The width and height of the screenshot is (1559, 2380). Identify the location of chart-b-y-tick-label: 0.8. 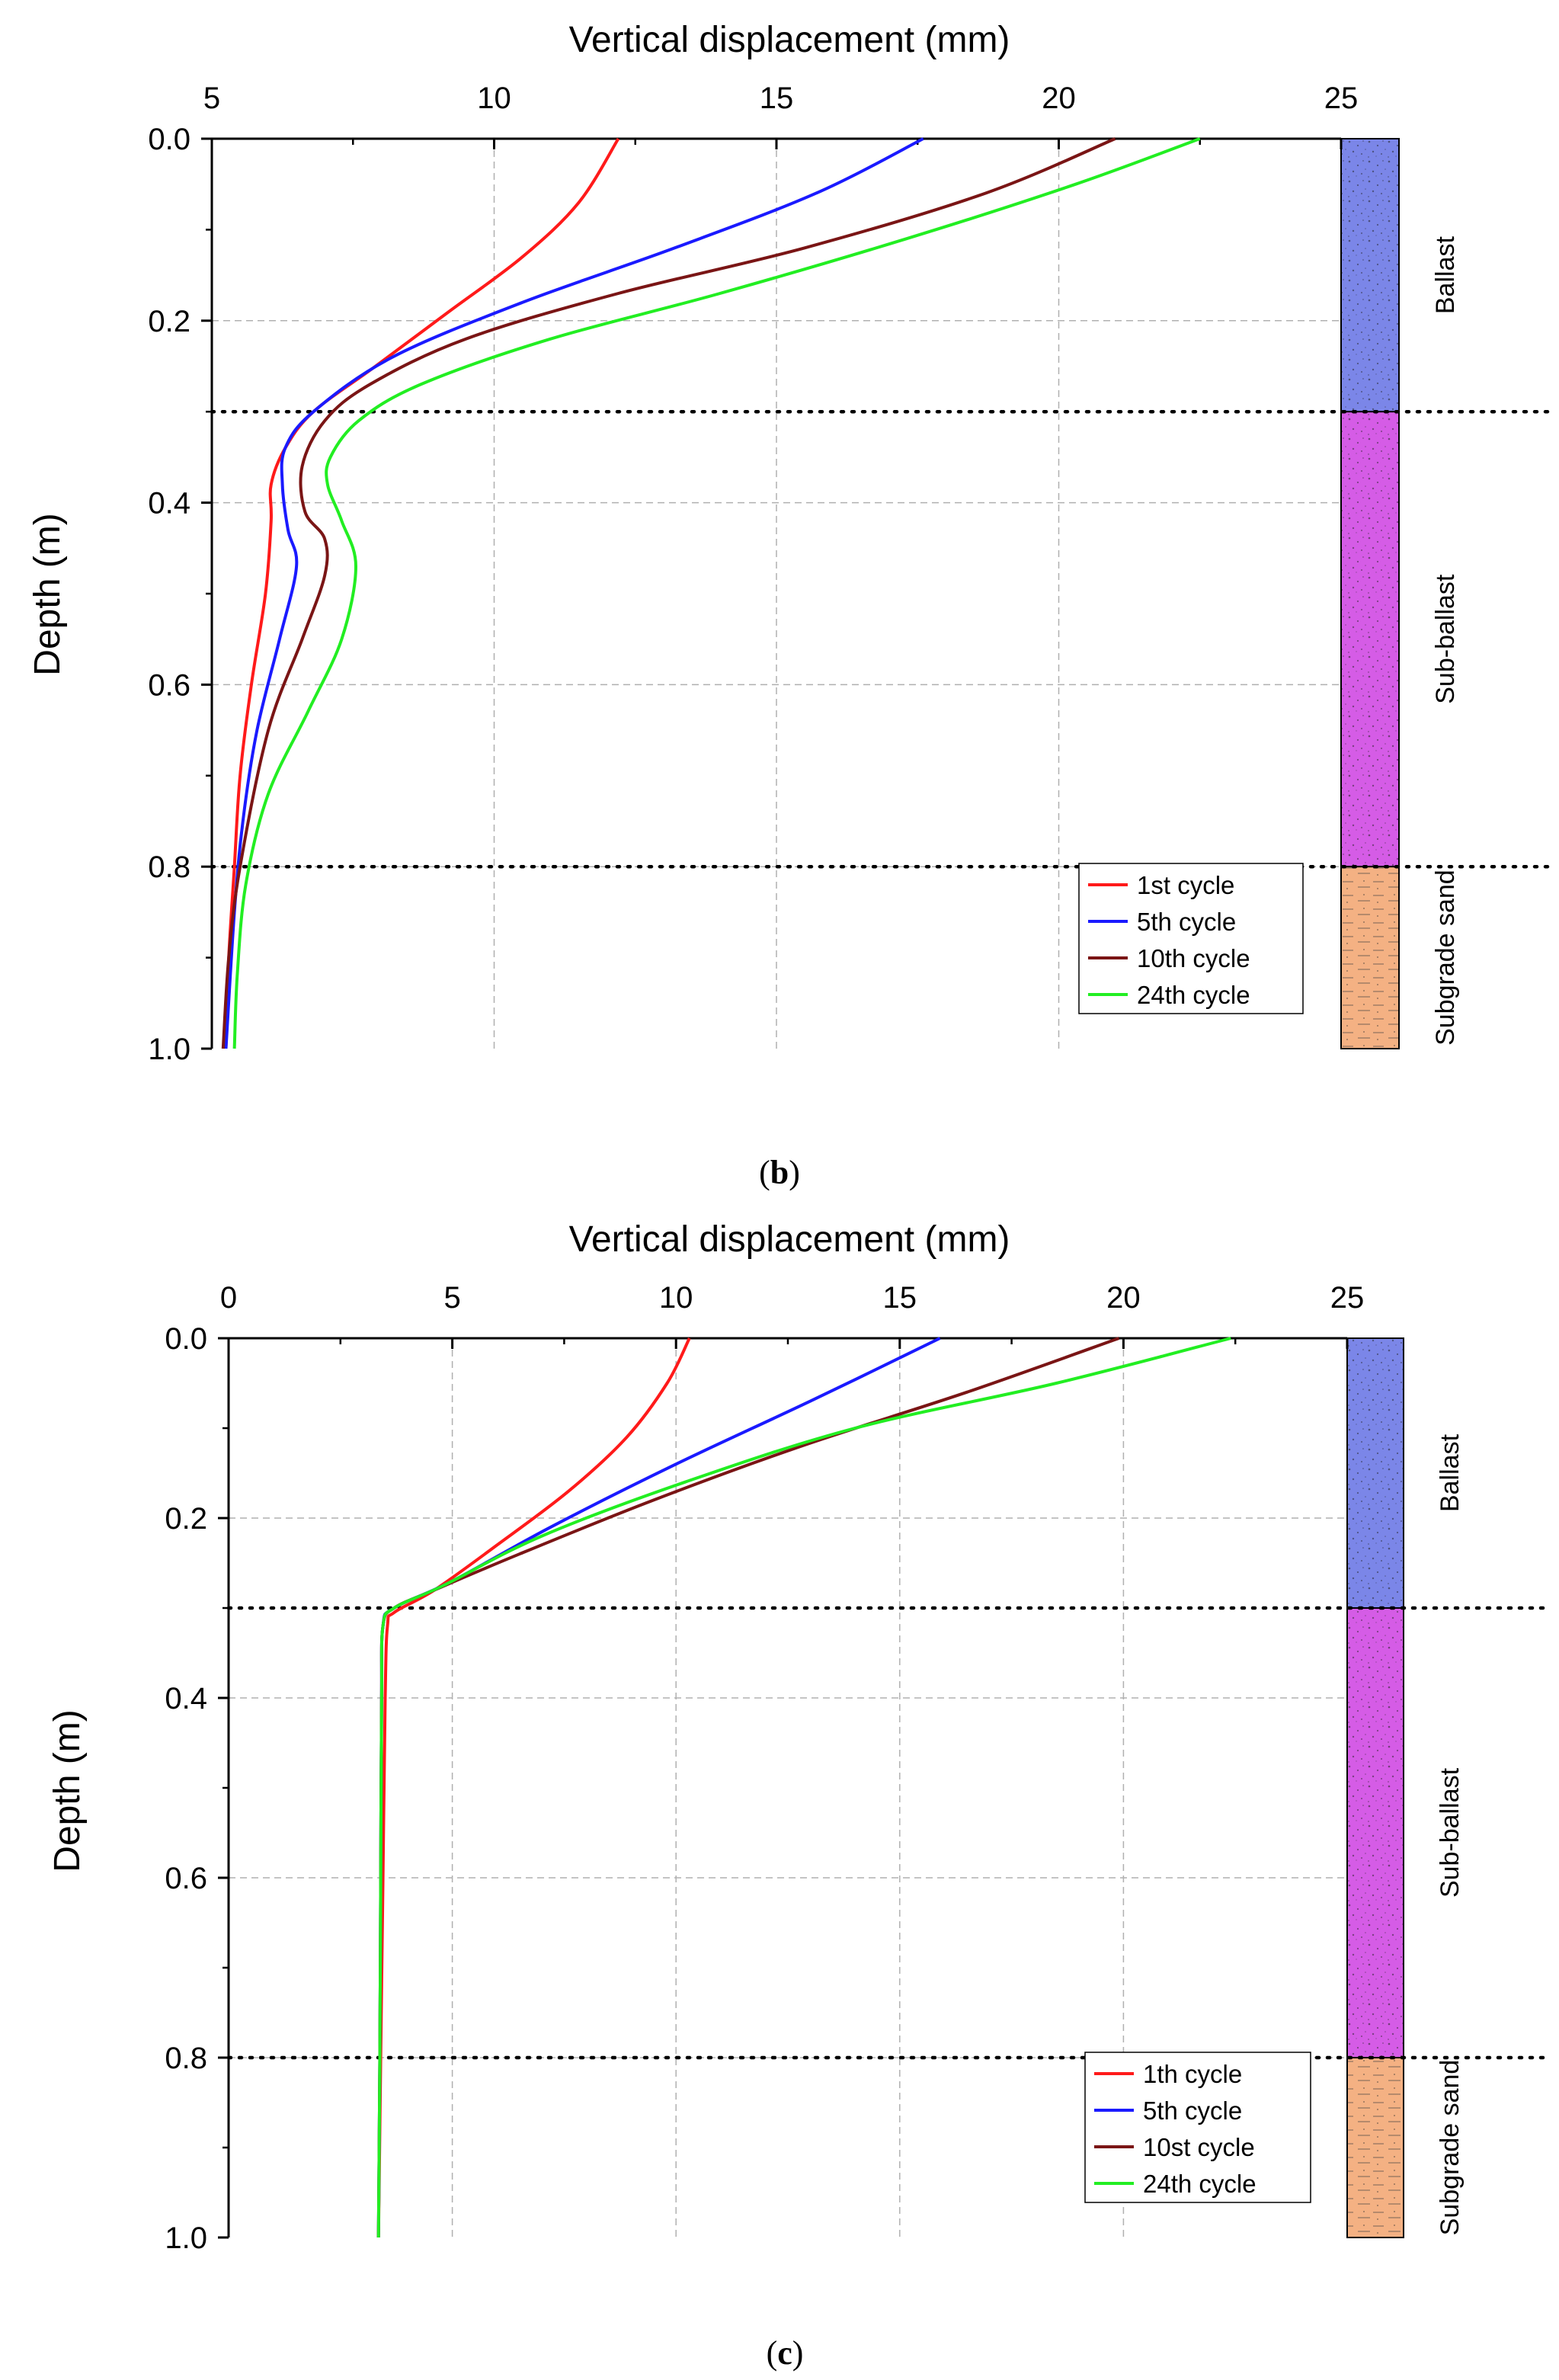
(169, 867).